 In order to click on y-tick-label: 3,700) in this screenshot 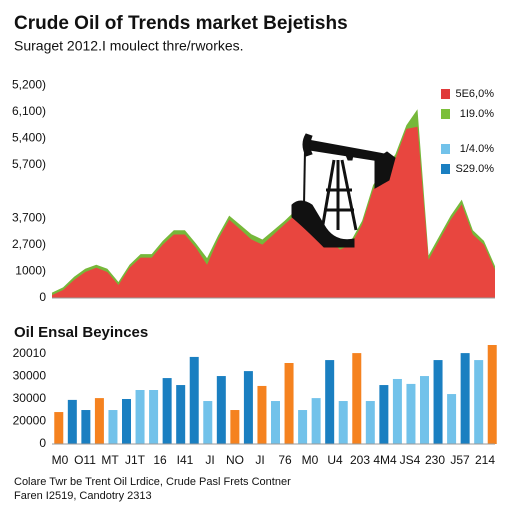, I will do `click(29, 217)`.